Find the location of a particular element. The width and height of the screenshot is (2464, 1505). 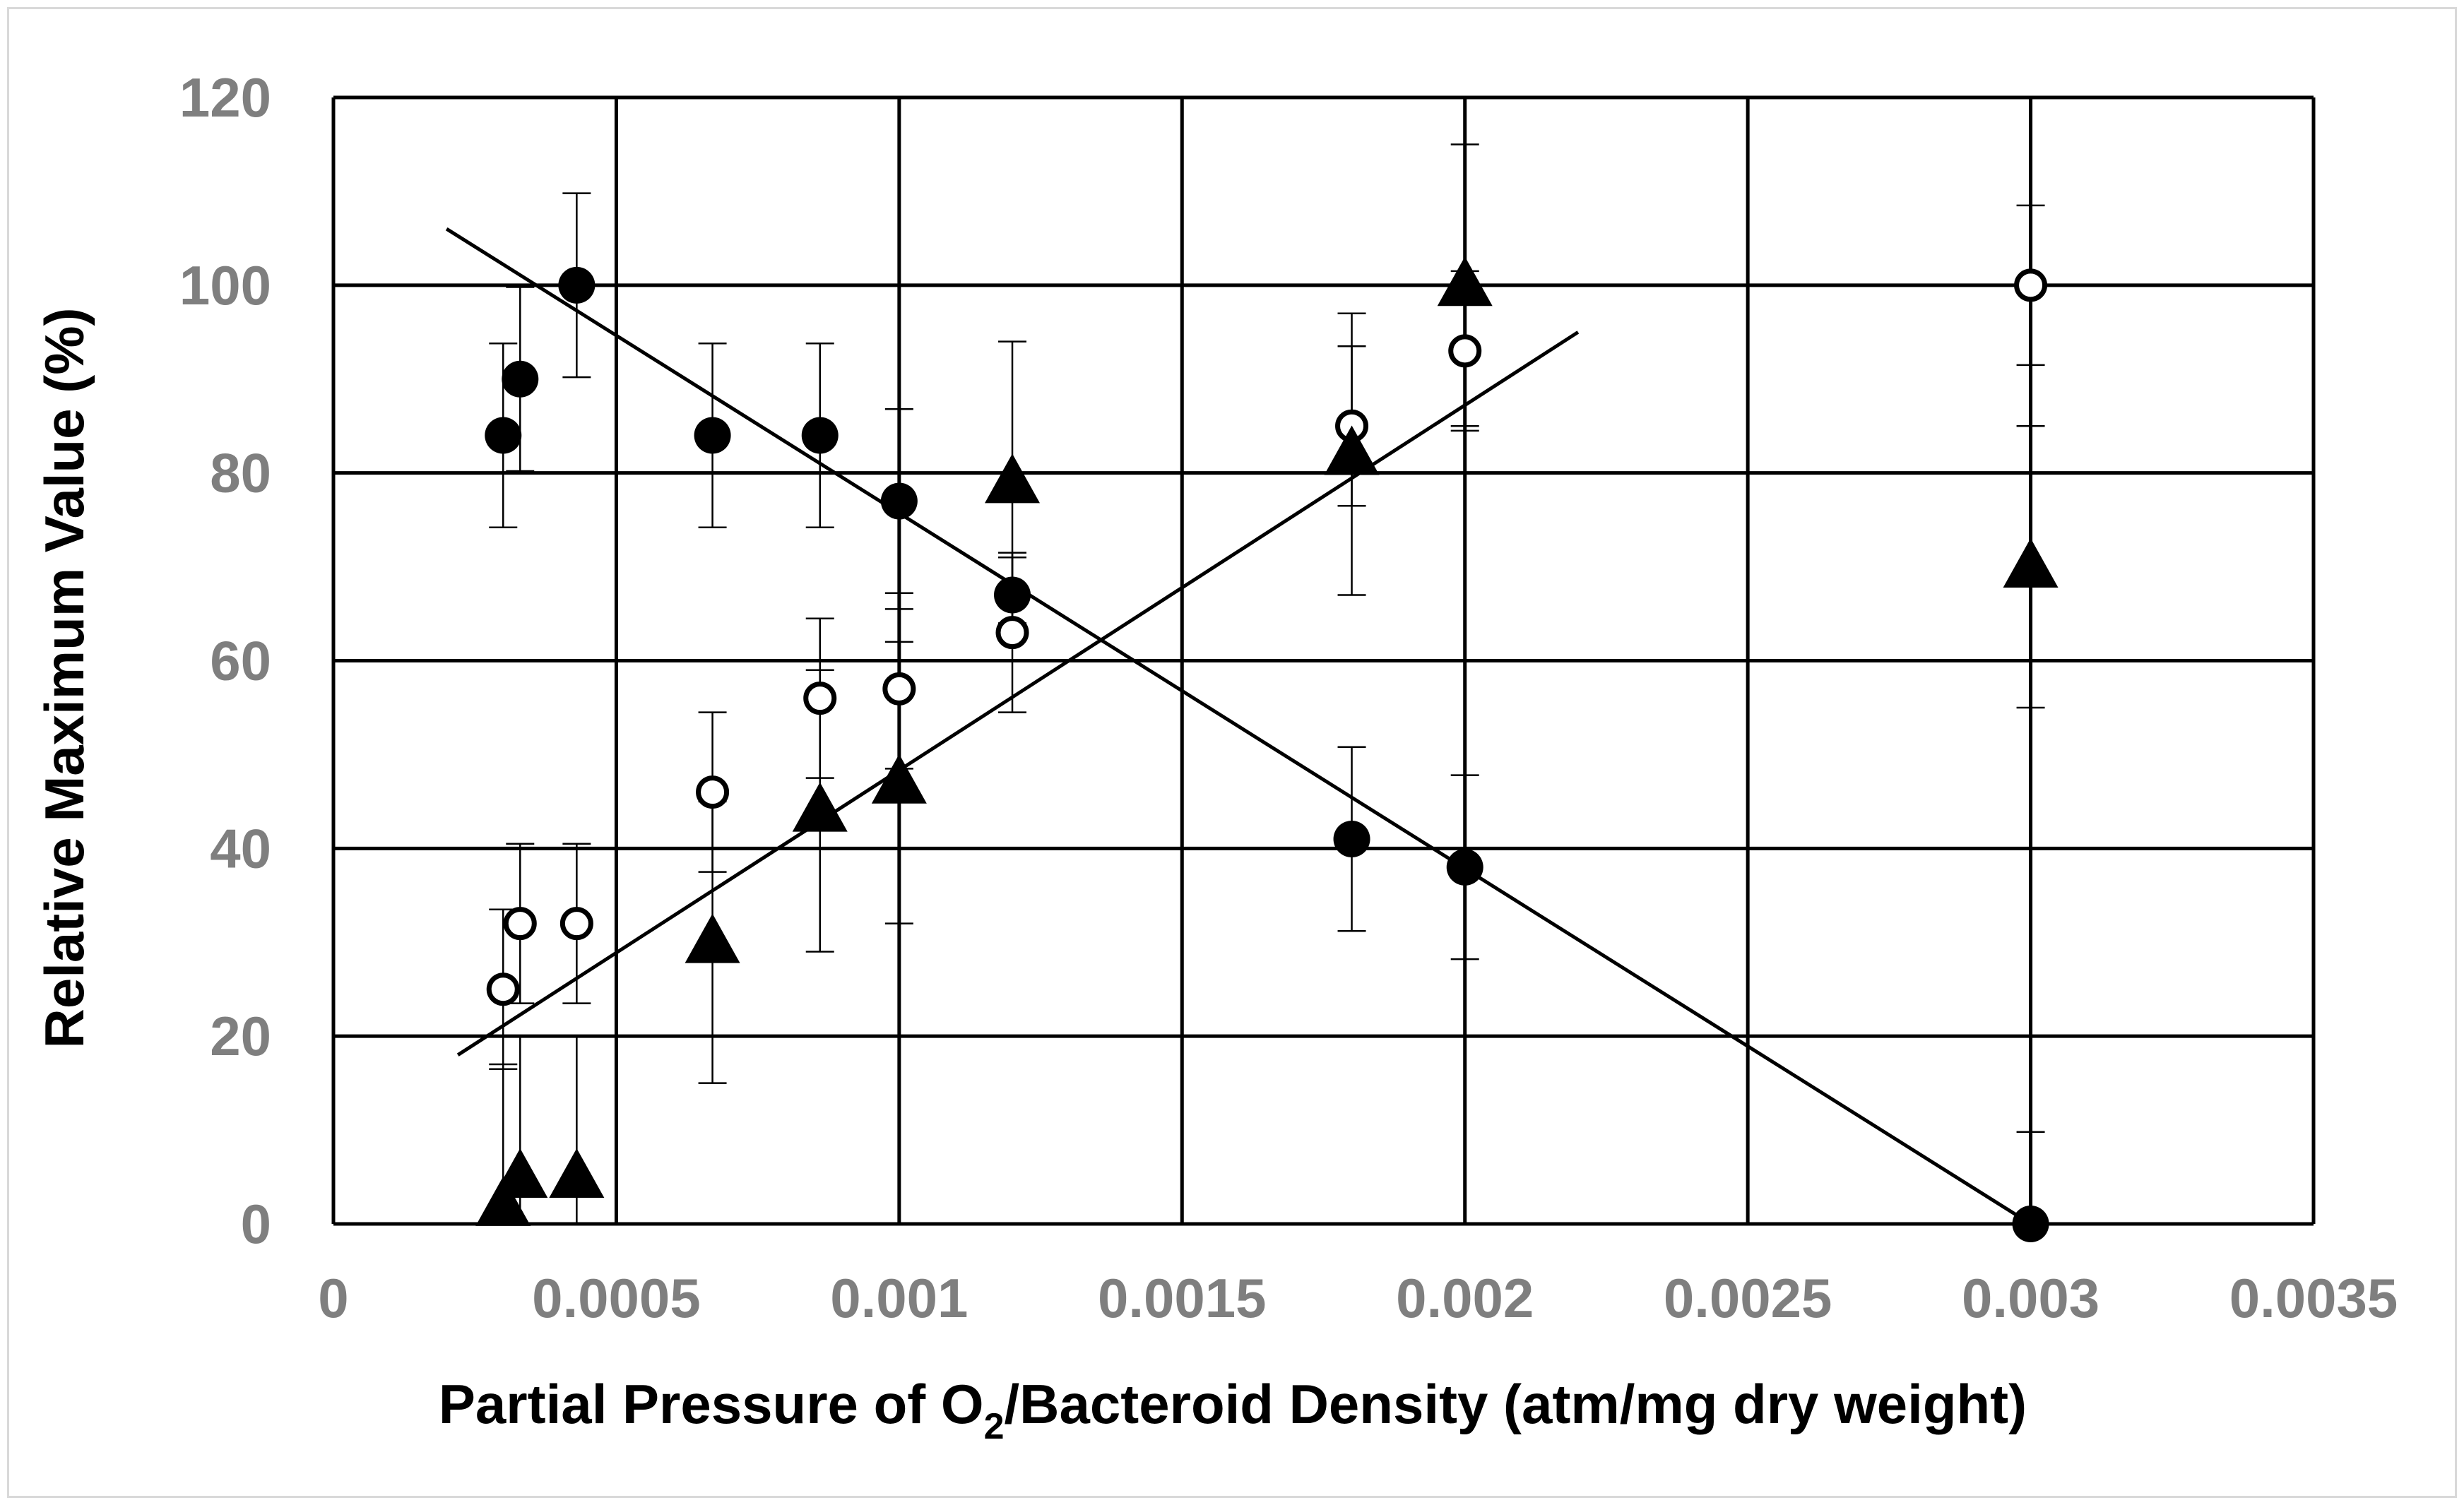

x-tick-label: 0.002 is located at coordinates (1465, 1298).